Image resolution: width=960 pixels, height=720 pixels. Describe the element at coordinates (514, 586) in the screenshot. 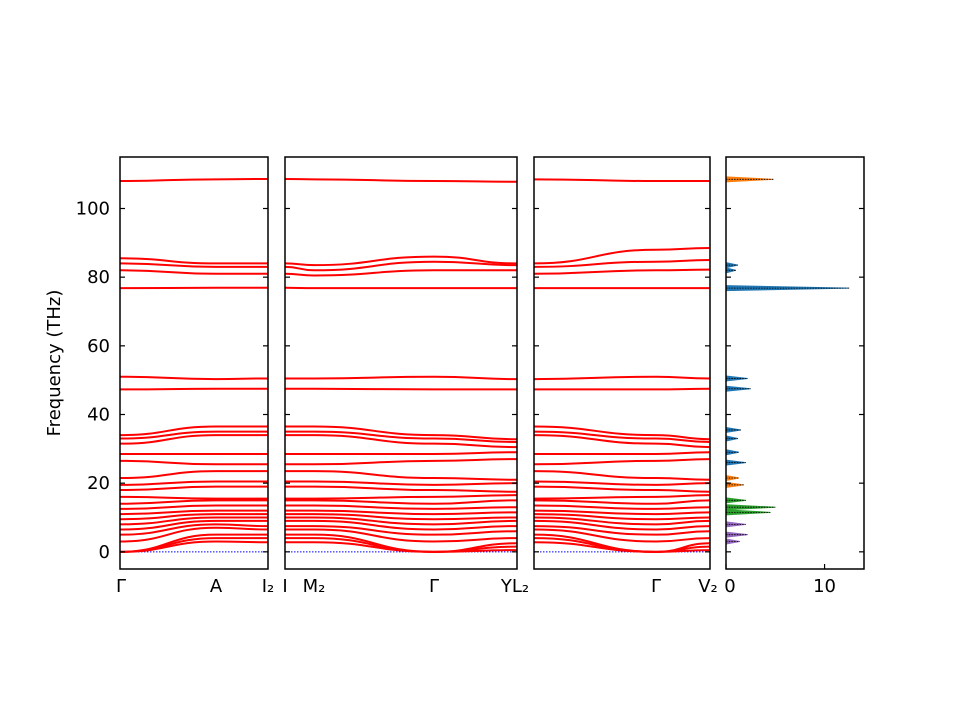

I see `k-point-label: YL₂` at that location.